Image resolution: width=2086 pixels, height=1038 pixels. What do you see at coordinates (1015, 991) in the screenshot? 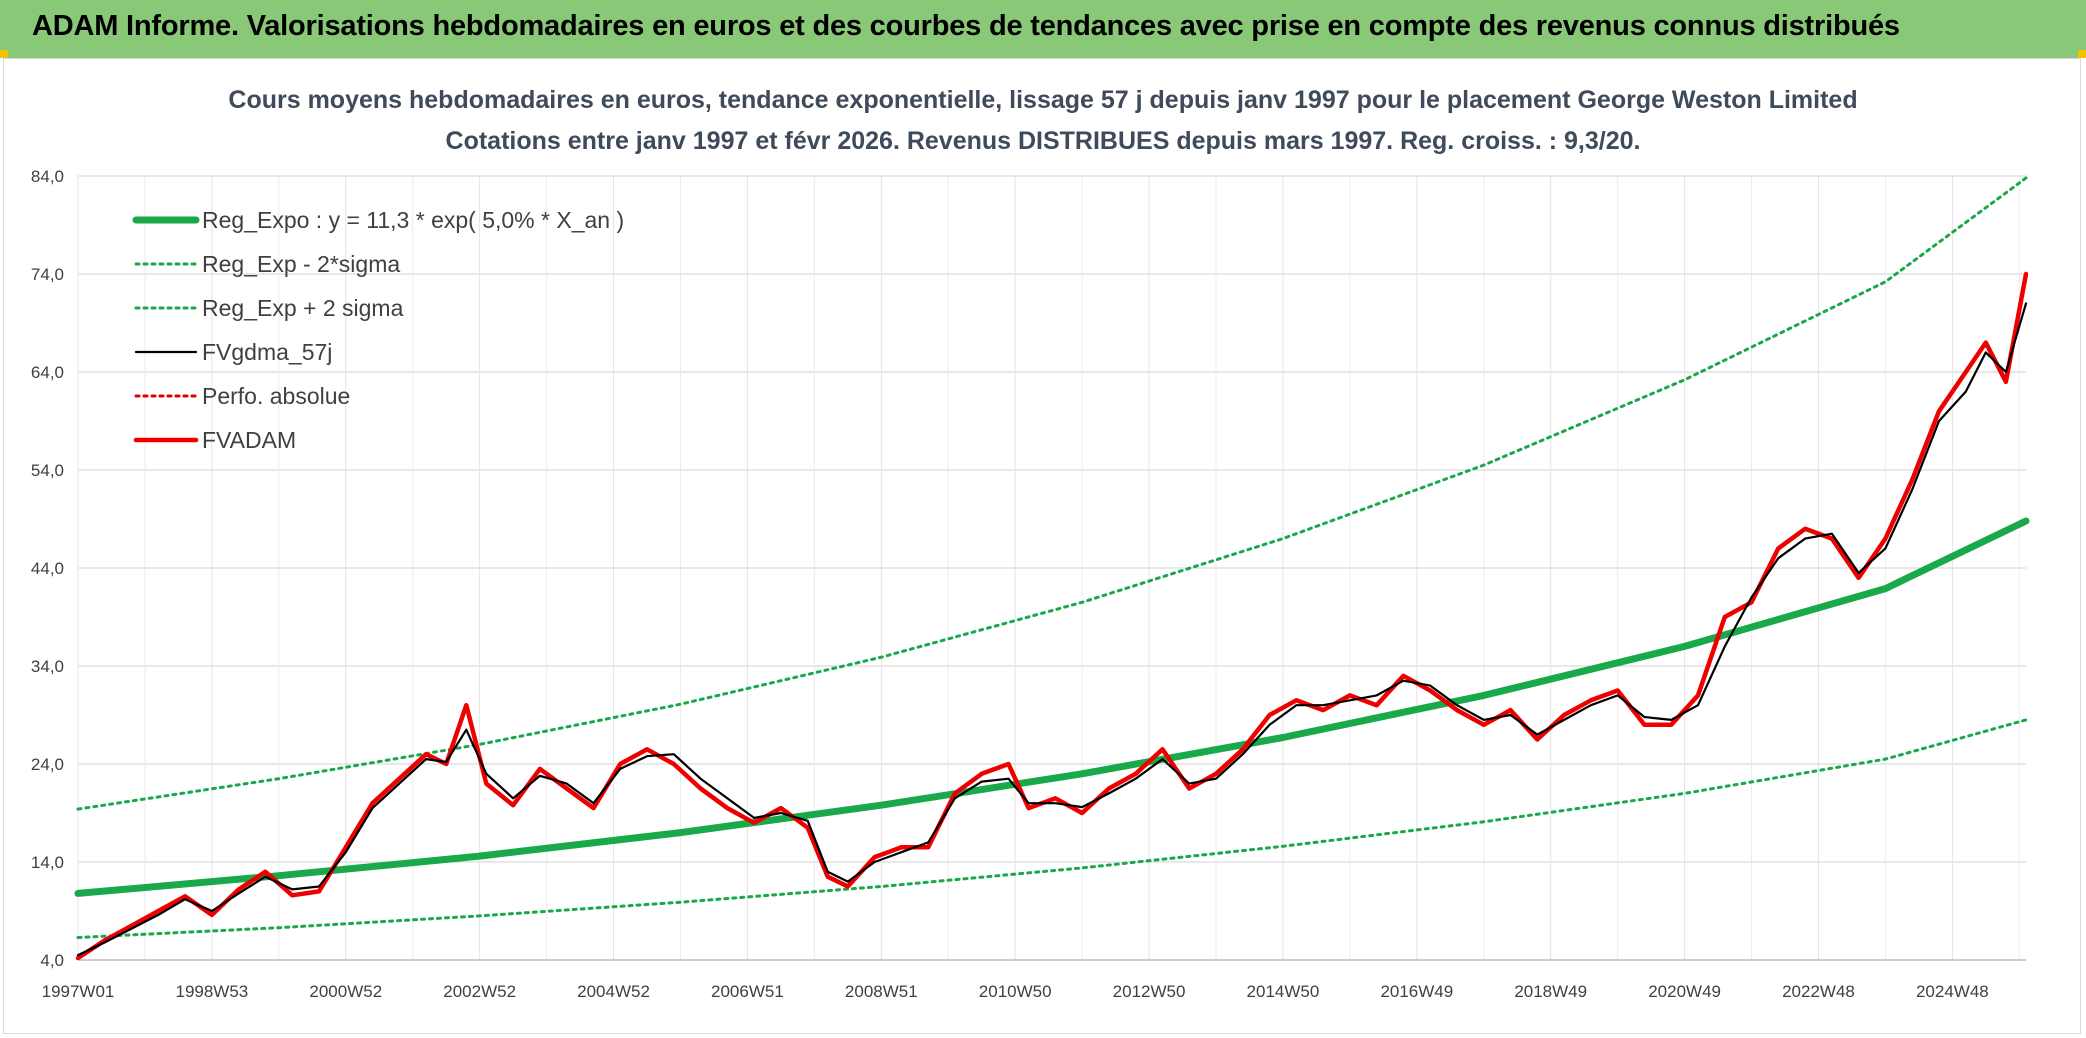
I see `x-tick-label: 2010W50` at bounding box center [1015, 991].